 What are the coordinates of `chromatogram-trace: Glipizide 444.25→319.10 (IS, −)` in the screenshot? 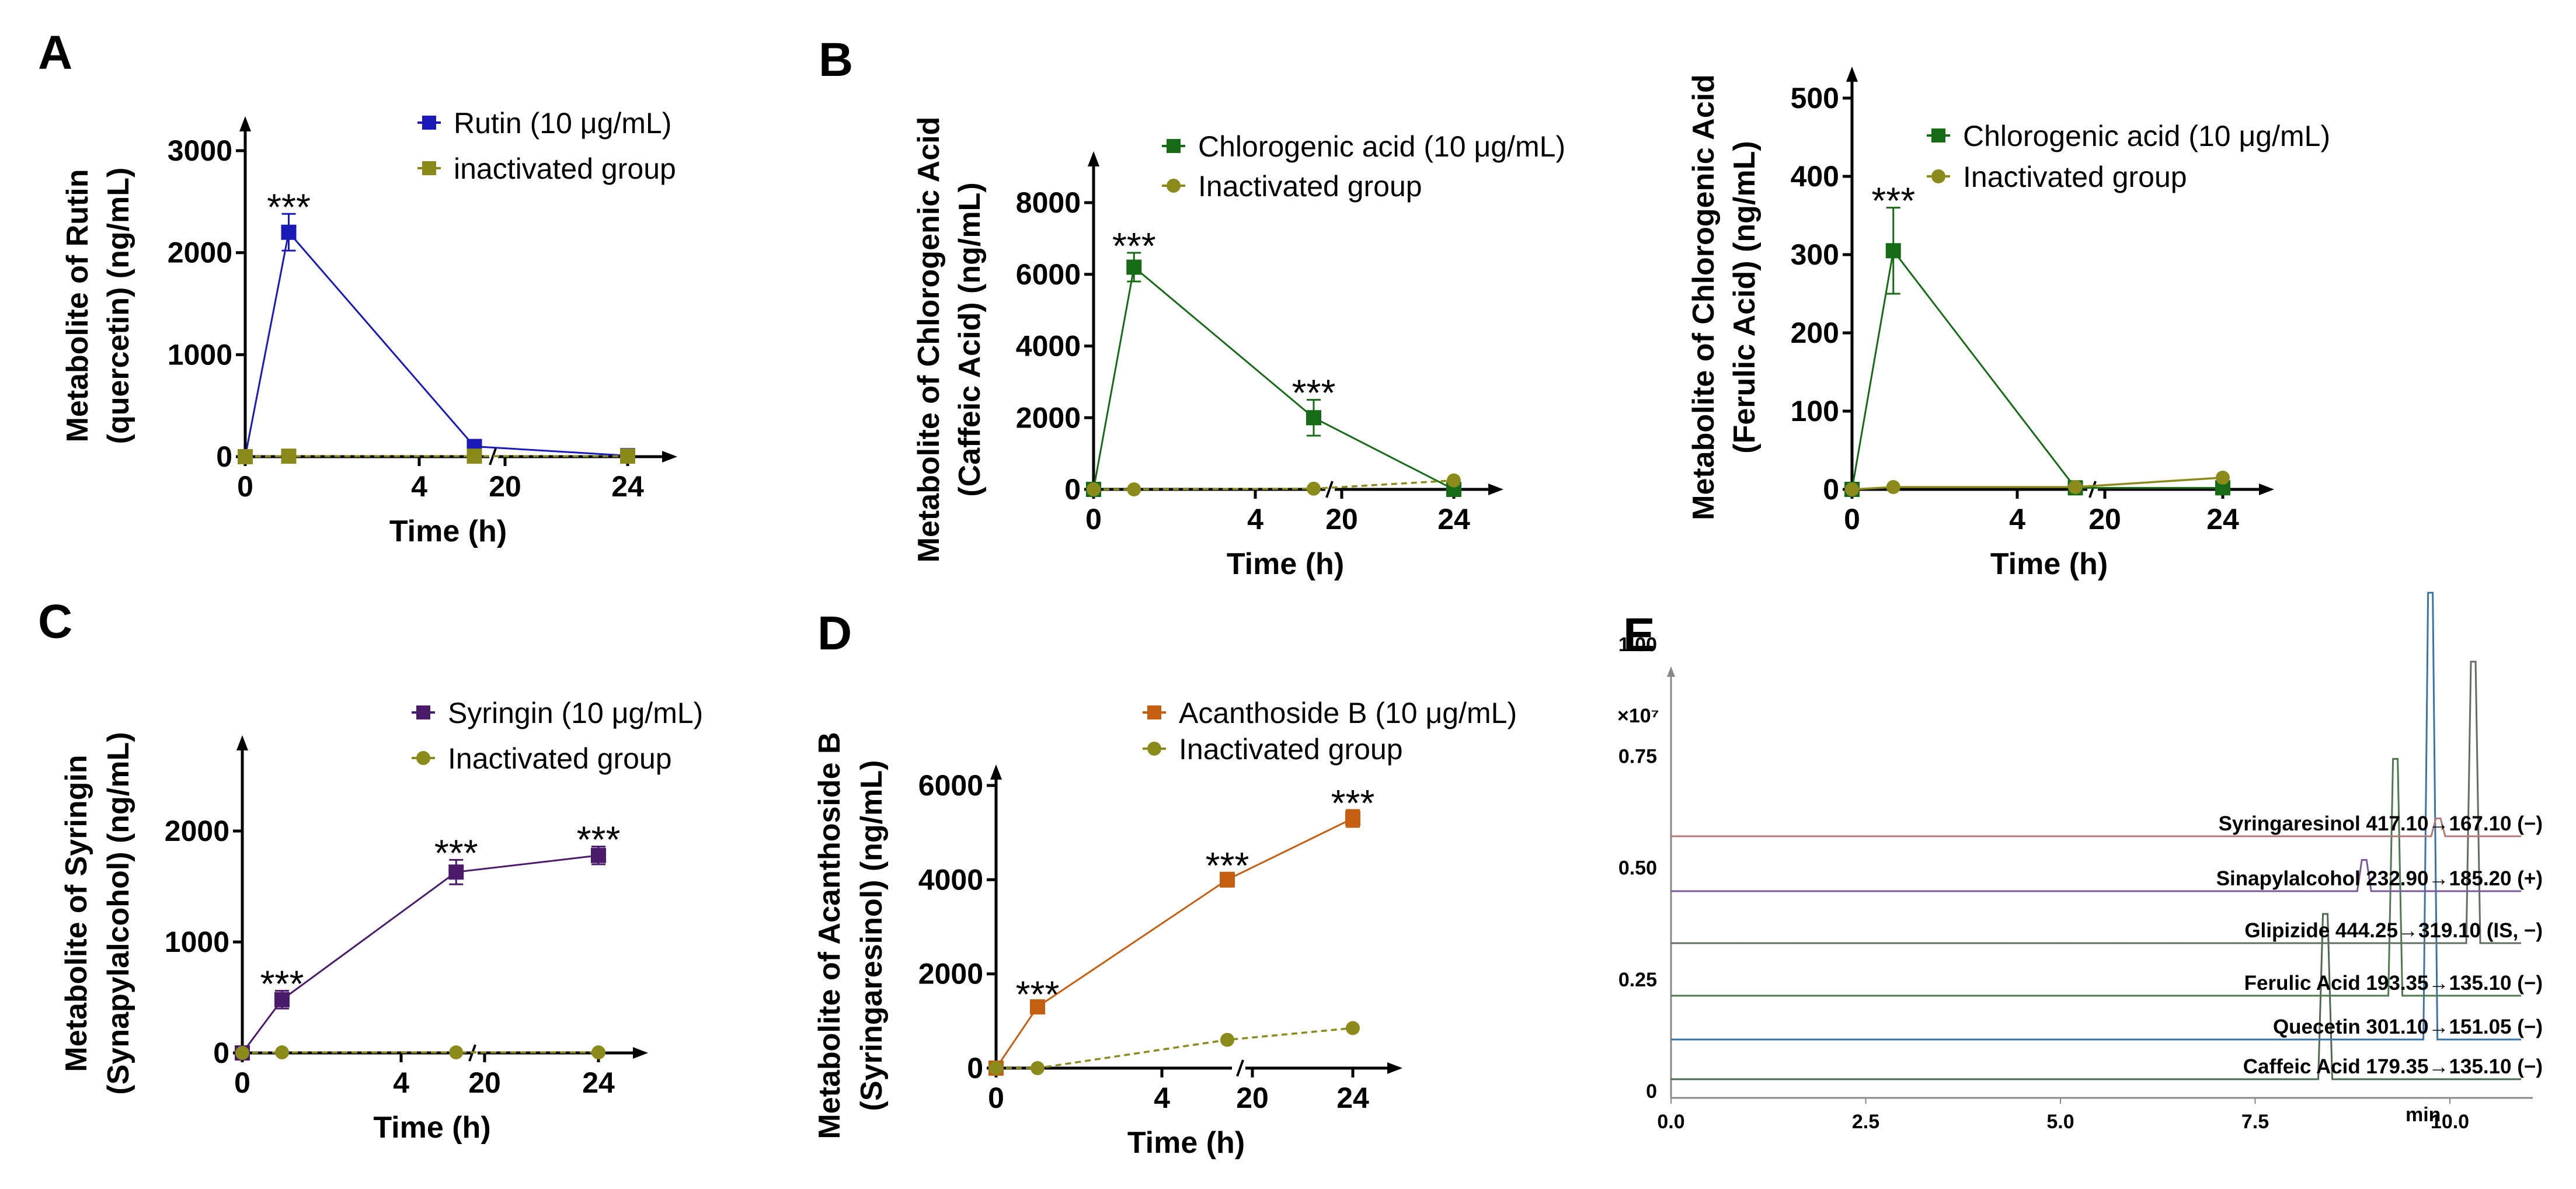 It's located at (2107, 802).